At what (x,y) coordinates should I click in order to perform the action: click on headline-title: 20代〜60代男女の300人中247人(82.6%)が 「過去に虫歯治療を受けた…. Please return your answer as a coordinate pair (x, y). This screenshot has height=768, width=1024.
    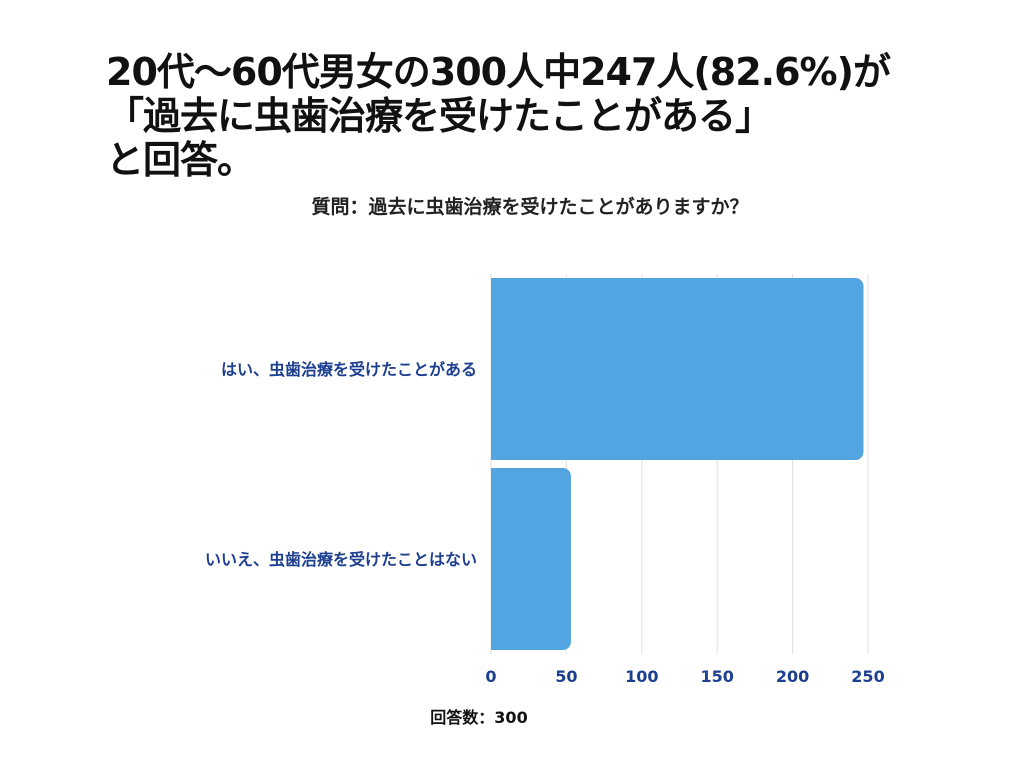
    Looking at the image, I should click on (498, 116).